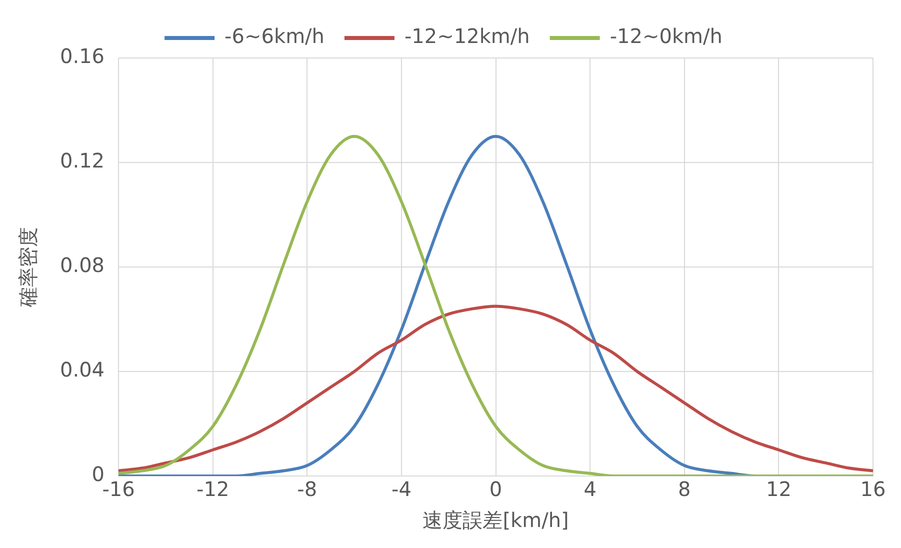 This screenshot has width=901, height=548. I want to click on y-tick-label: 0.16, so click(82, 56).